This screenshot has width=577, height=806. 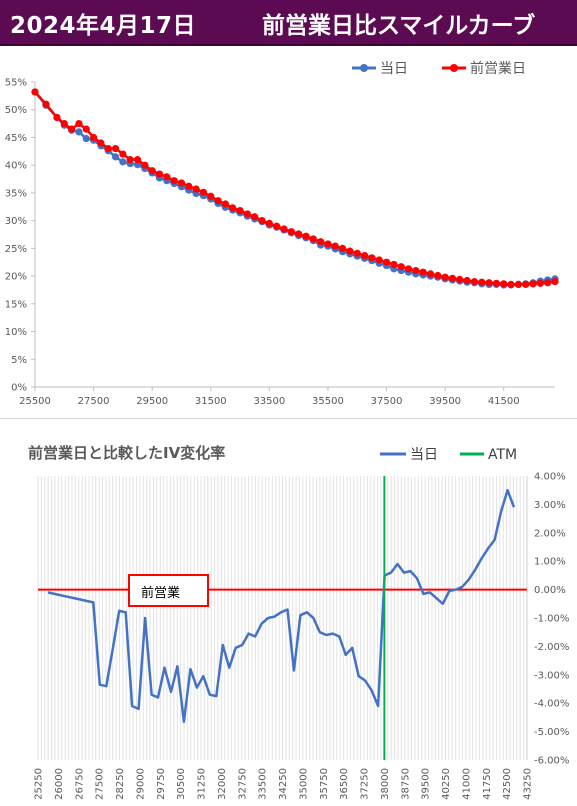 I want to click on legend-today-label: 当日, so click(x=394, y=69).